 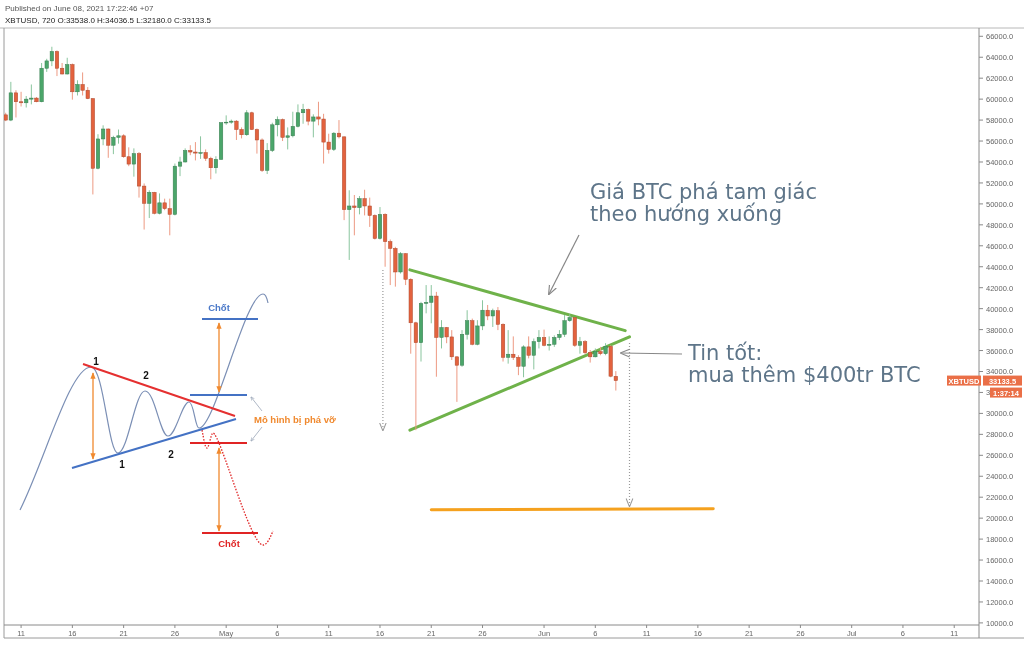 I want to click on chart-title: Published on June 08, 2021 17:22:46 +07, so click(x=79, y=8).